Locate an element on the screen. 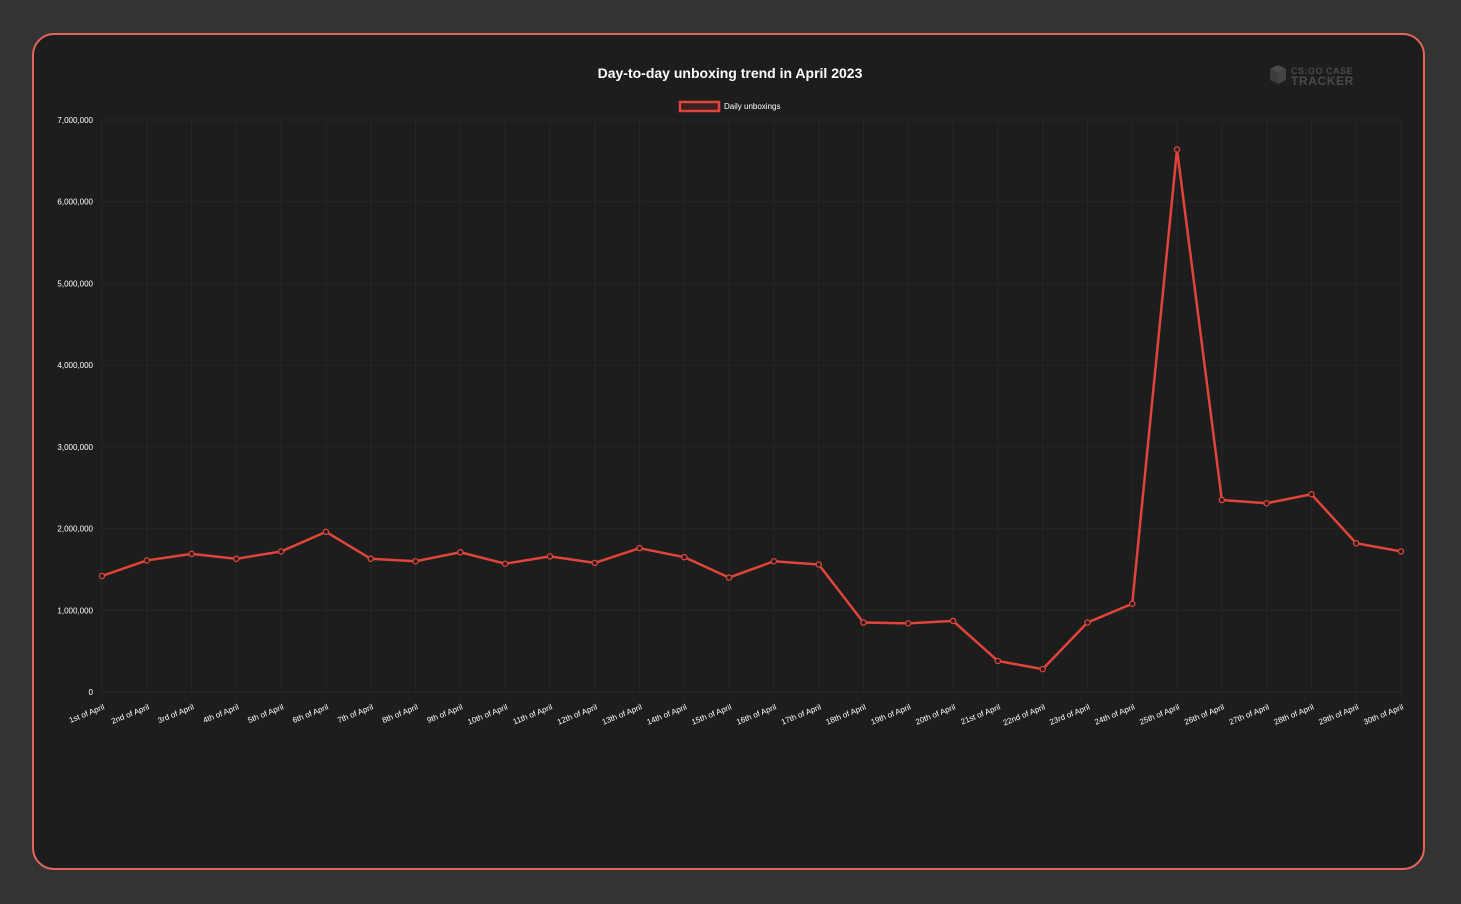  chart-title: Day-to-day unboxing trend in April 2023 is located at coordinates (730, 73).